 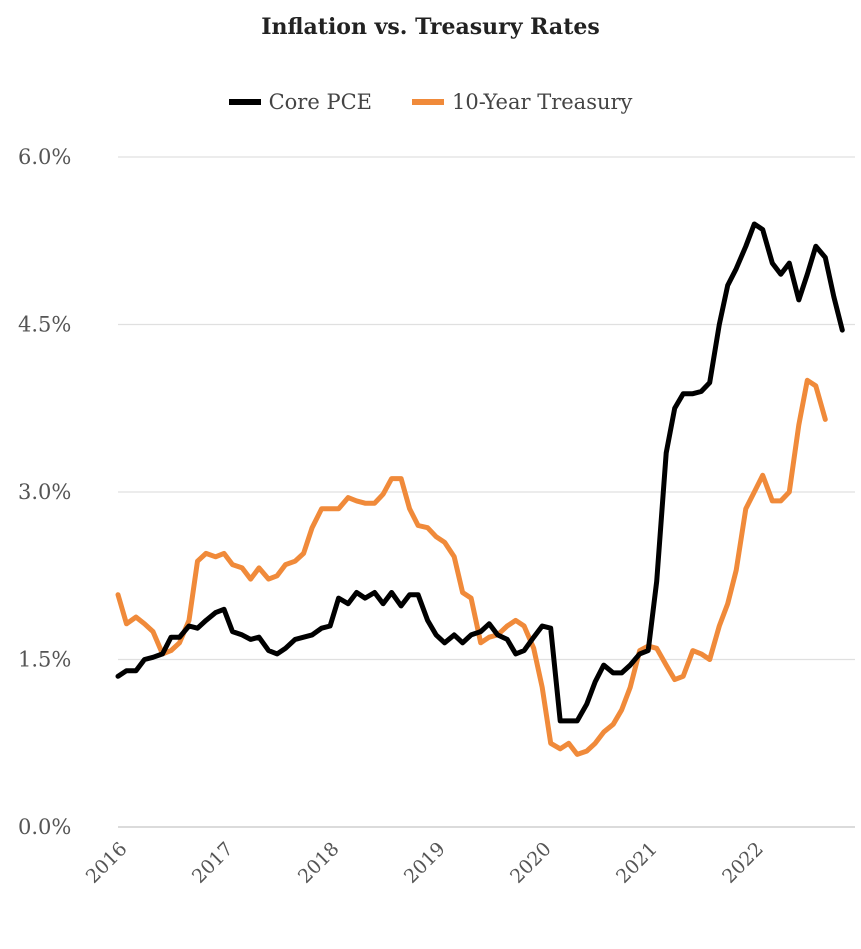 I want to click on legend-label-core-pce: Core PCE, so click(x=320, y=102).